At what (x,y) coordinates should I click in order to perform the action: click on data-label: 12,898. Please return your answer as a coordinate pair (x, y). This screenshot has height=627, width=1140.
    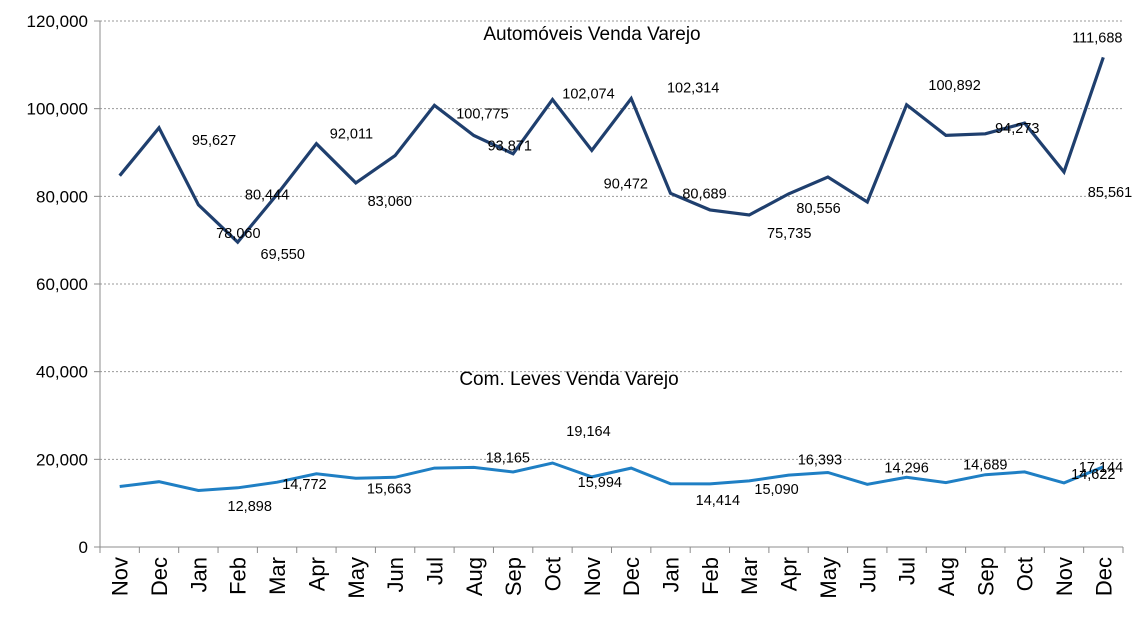
    Looking at the image, I should click on (250, 507).